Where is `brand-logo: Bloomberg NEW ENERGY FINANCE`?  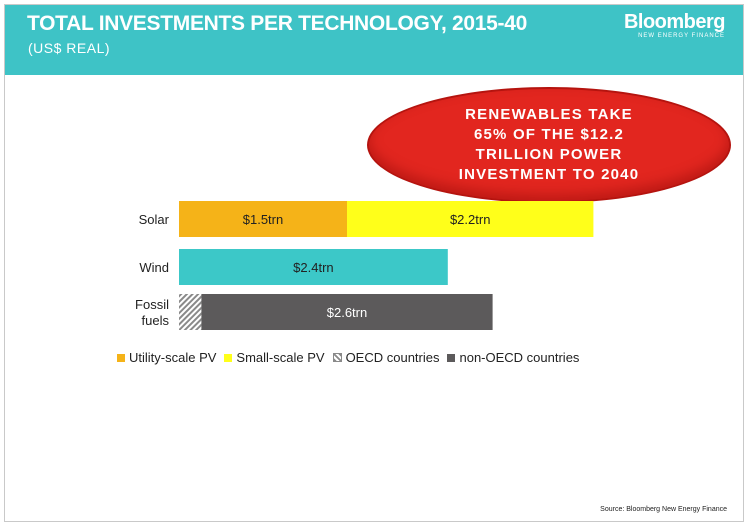
brand-logo: Bloomberg NEW ENERGY FINANCE is located at coordinates (674, 25).